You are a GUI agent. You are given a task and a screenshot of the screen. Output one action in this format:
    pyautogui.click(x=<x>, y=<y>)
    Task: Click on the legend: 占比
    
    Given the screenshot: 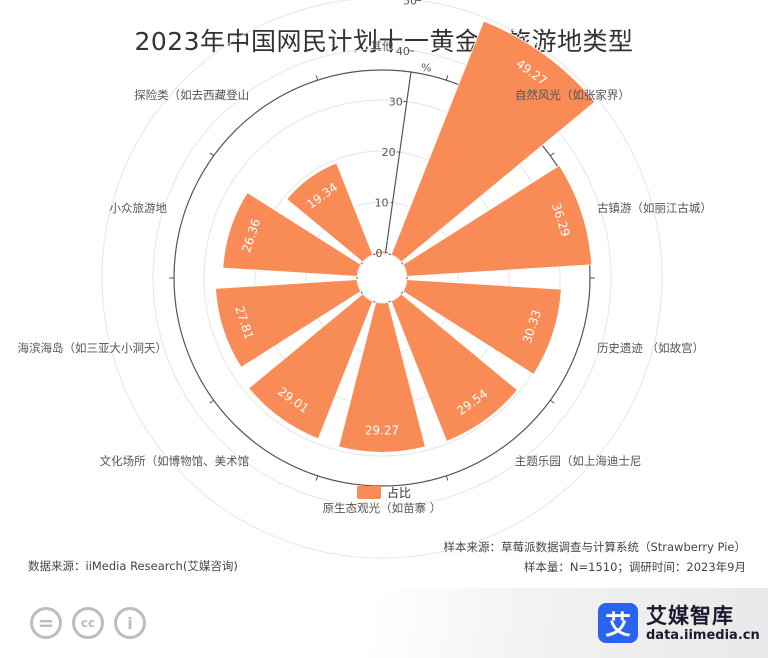 What is the action you would take?
    pyautogui.click(x=384, y=492)
    